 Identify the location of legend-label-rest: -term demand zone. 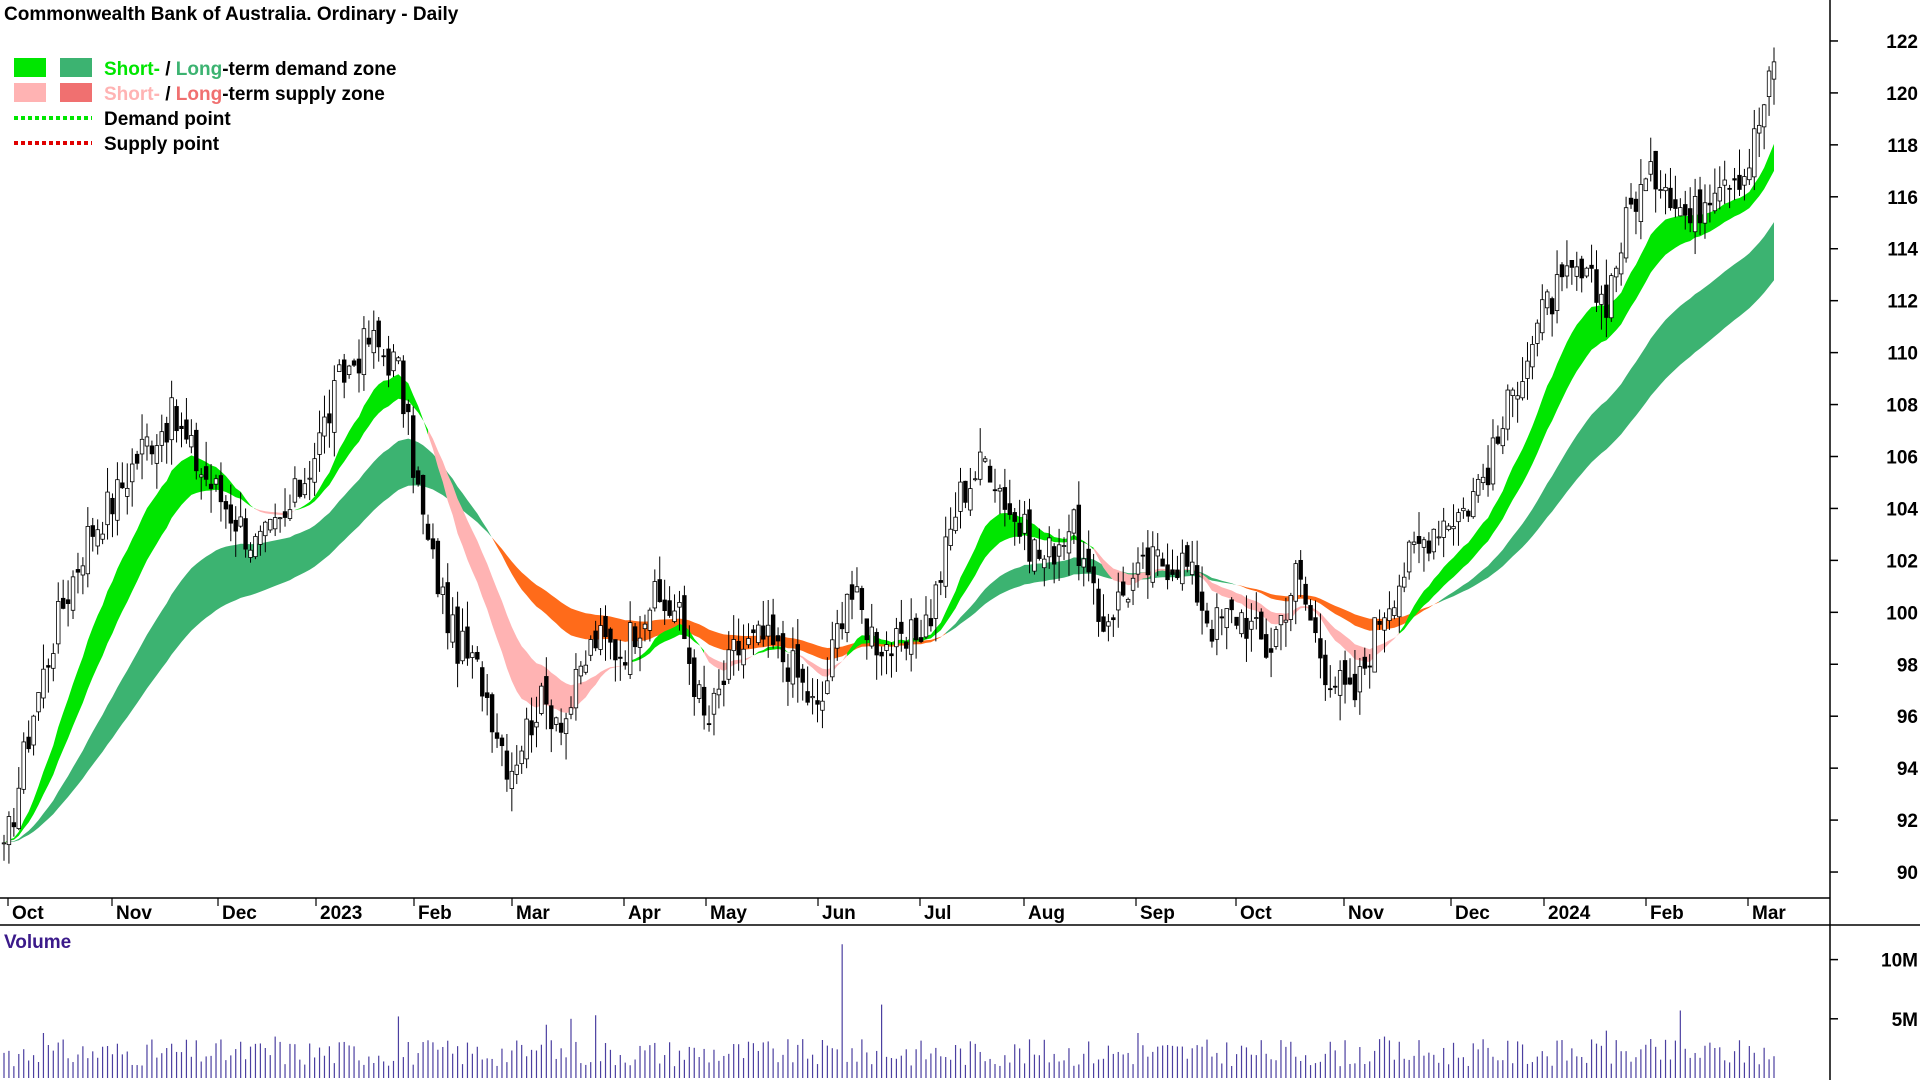
(309, 69).